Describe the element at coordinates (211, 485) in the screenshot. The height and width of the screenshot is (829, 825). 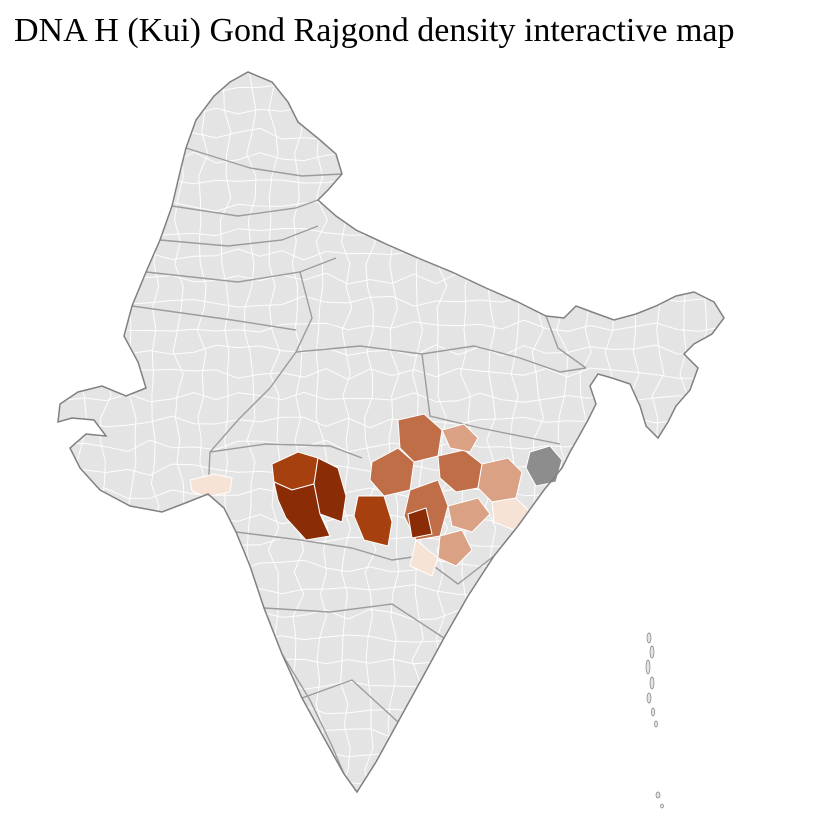
I see `district-region-west-pale` at that location.